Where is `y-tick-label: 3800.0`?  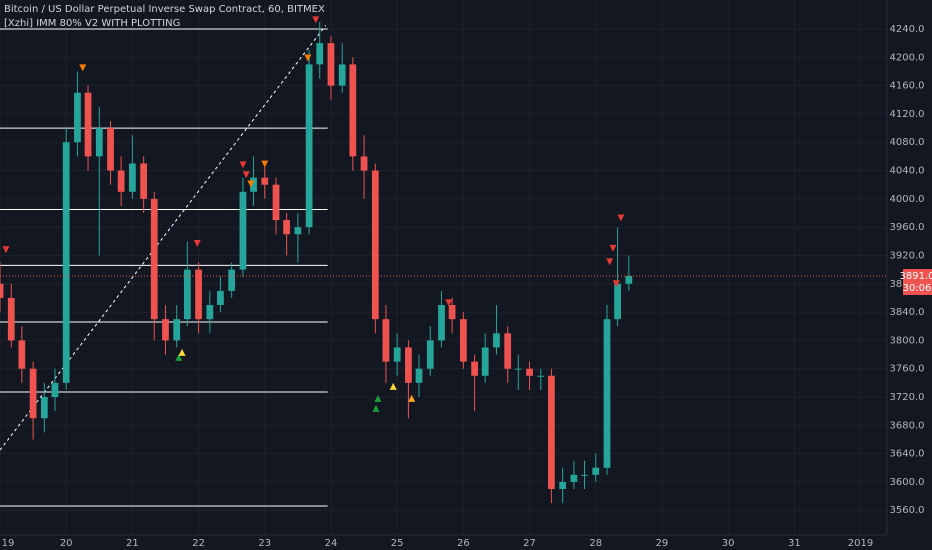 y-tick-label: 3800.0 is located at coordinates (907, 340).